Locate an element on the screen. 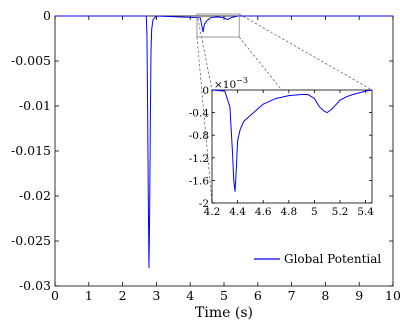 This screenshot has height=323, width=400. main-y-tick-labels: 0 -0.005 -0.01 -0.015 -0.02 -0.025 -0.03 is located at coordinates (31, 150).